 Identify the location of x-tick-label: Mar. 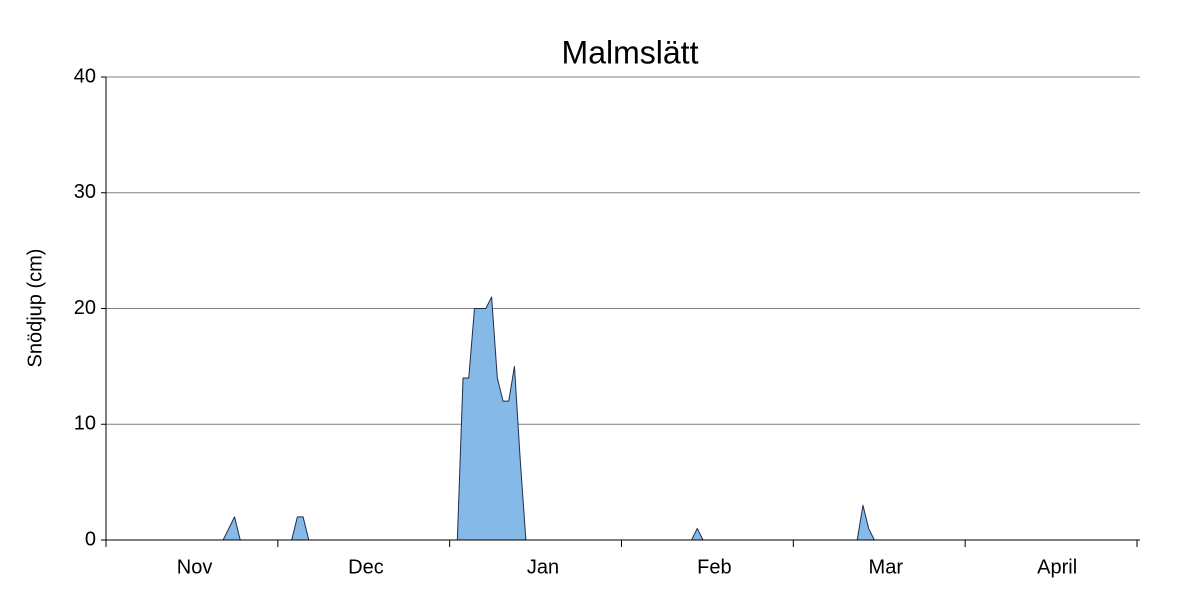
(886, 567).